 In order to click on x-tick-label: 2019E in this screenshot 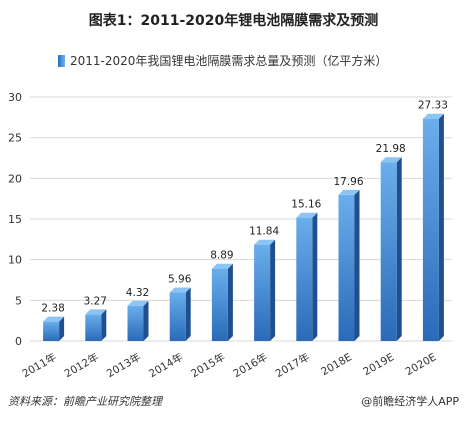, I will do `click(378, 364)`.